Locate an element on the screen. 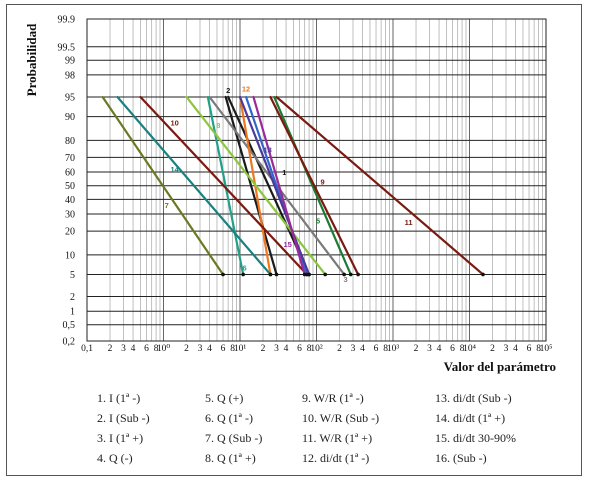 This screenshot has width=589, height=482. y-tick-label: 90 is located at coordinates (70, 117).